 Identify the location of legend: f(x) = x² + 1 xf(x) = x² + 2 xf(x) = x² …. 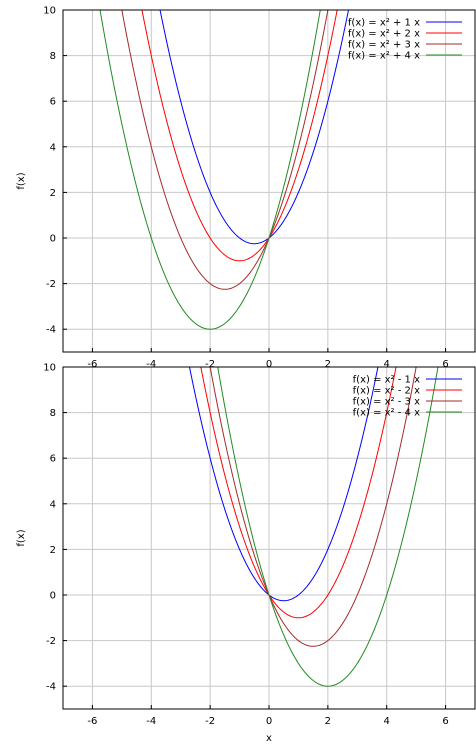
(405, 40).